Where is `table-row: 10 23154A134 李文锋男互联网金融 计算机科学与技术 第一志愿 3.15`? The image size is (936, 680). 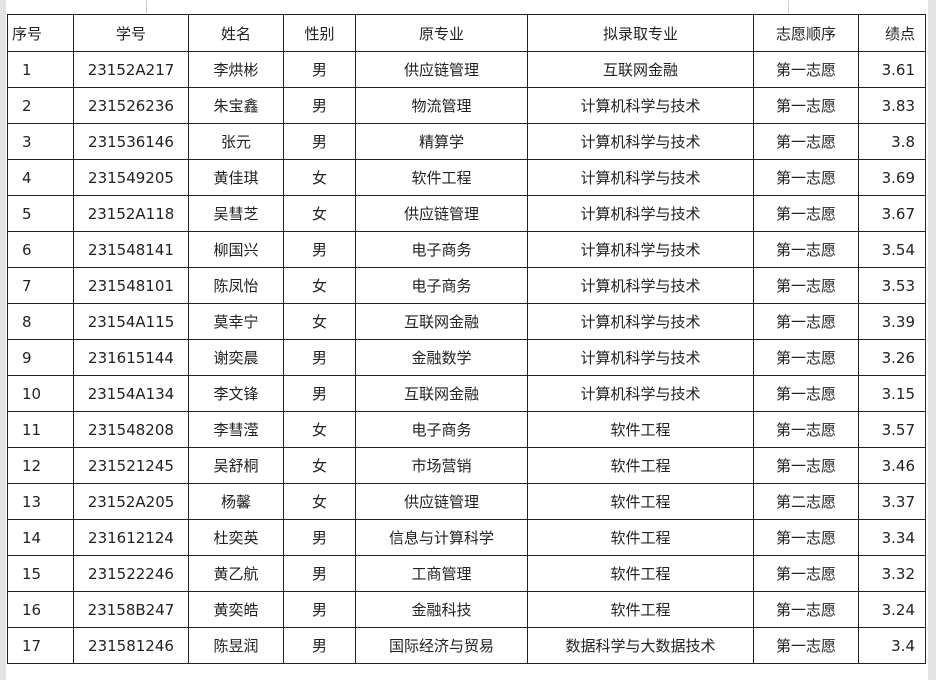 table-row: 10 23154A134 李文锋男互联网金融 计算机科学与技术 第一志愿 3.15 is located at coordinates (466, 393).